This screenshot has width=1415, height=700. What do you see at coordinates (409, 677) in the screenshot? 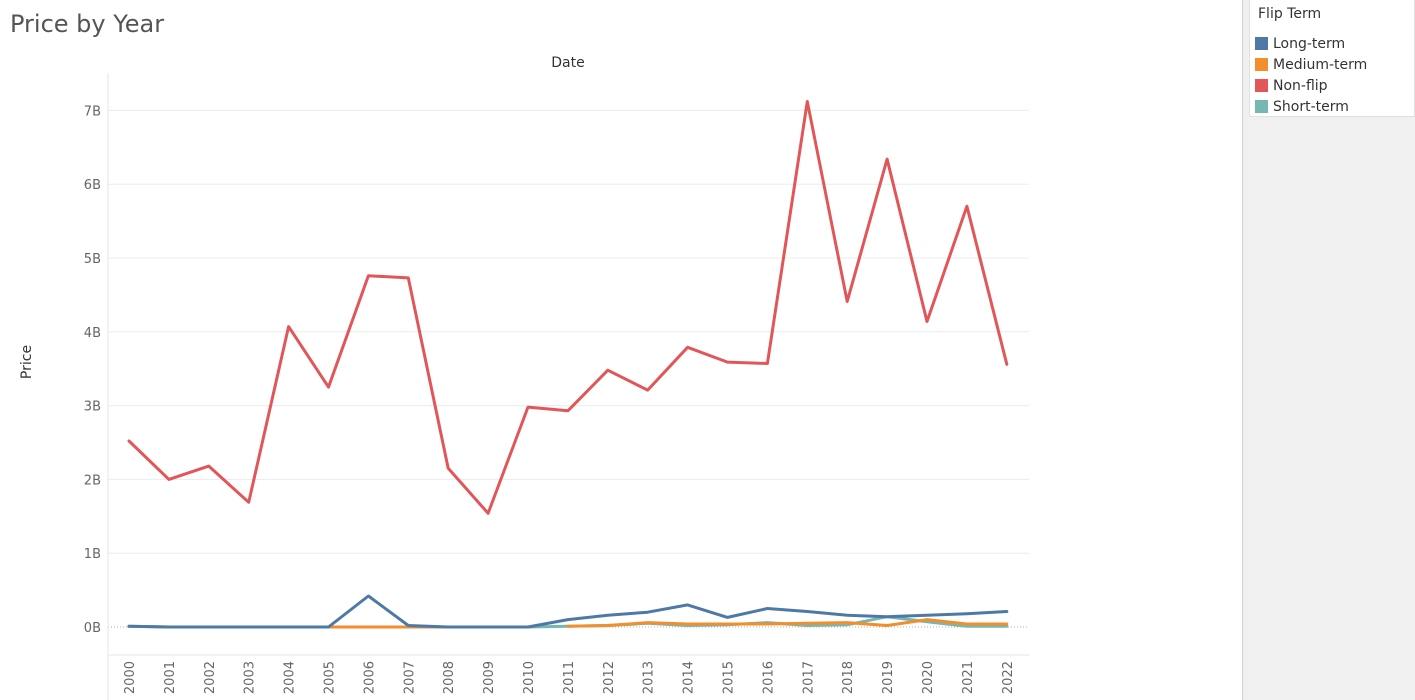
I see `x-tick-label: 2007` at bounding box center [409, 677].